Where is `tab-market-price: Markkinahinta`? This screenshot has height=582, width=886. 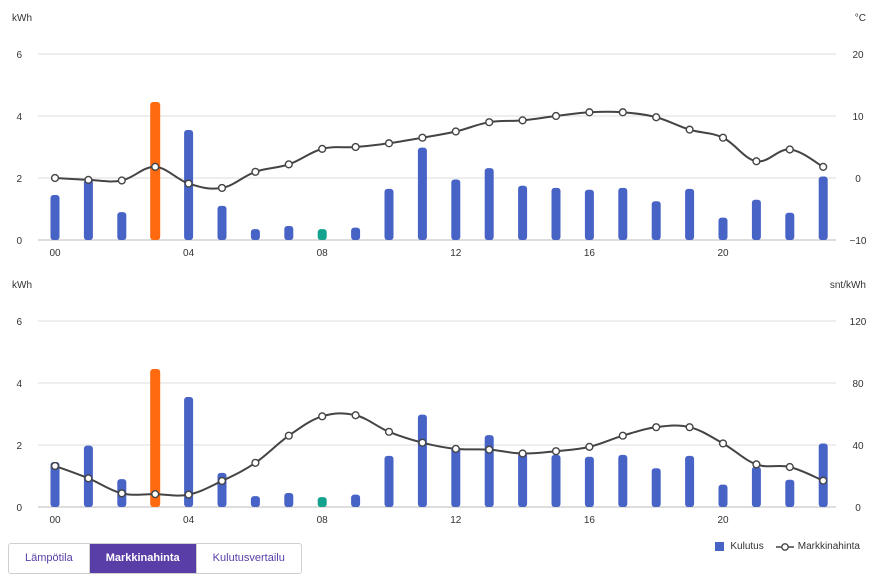
tab-market-price: Markkinahinta is located at coordinates (143, 558).